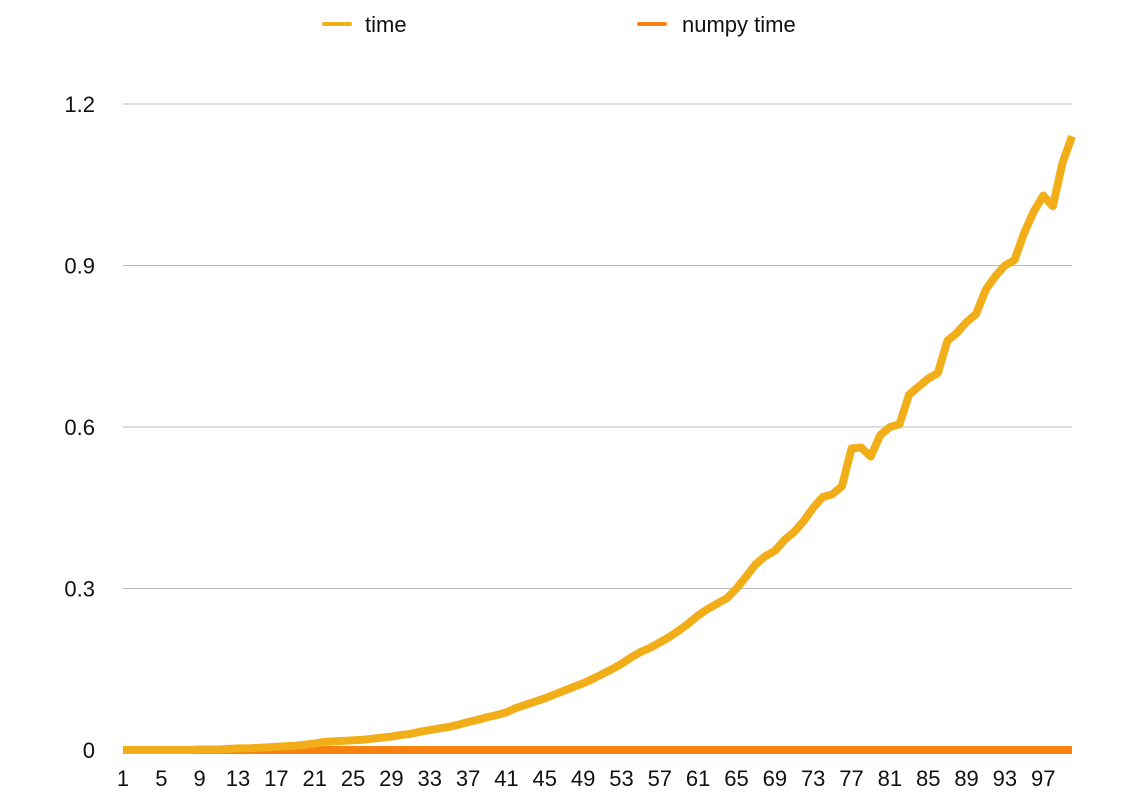 The height and width of the screenshot is (812, 1144). What do you see at coordinates (698, 778) in the screenshot?
I see `x-tick-label: 61` at bounding box center [698, 778].